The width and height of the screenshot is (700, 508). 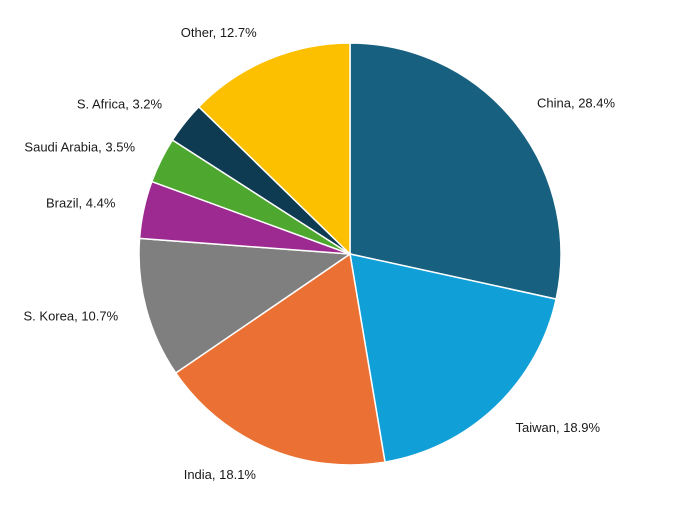 I want to click on label-other: Other, 12.7%, so click(x=219, y=32).